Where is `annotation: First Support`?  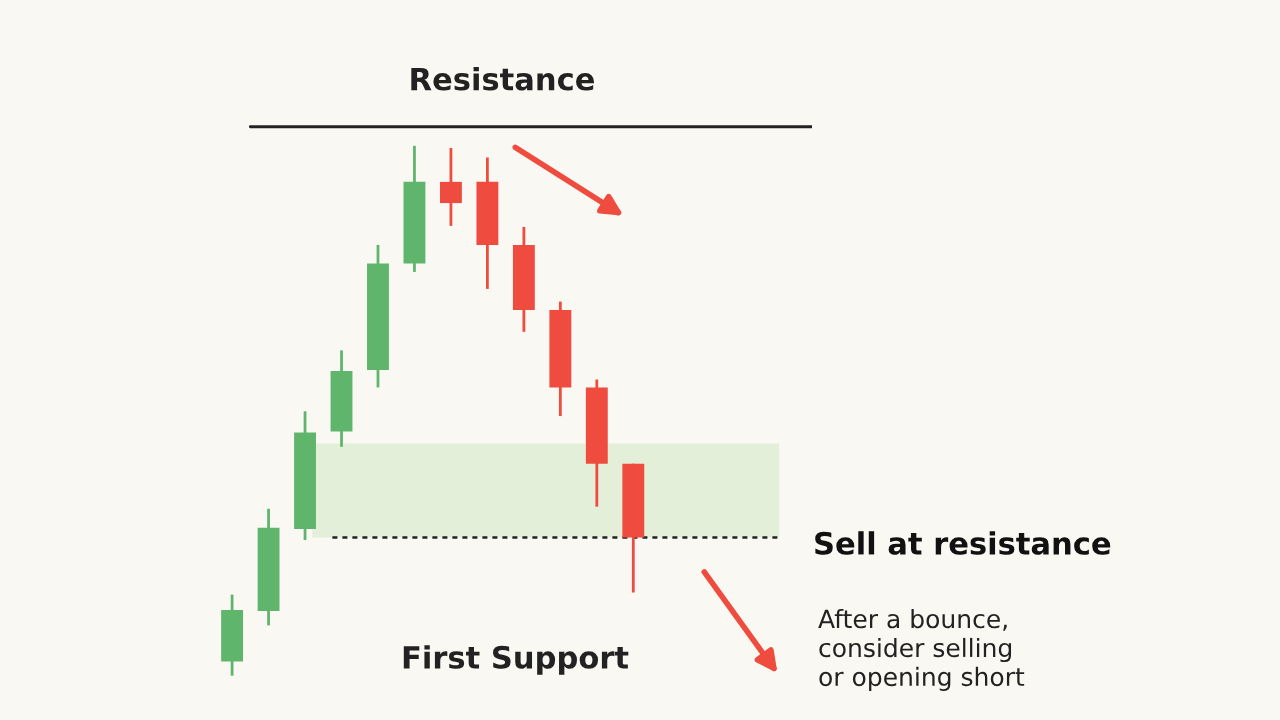 annotation: First Support is located at coordinates (516, 660).